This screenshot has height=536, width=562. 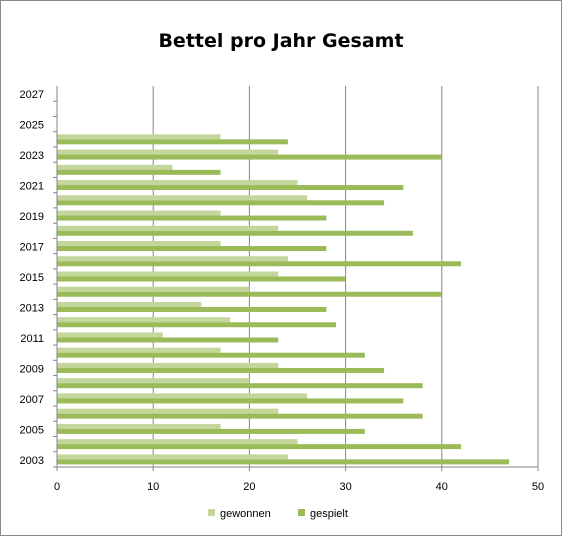 What do you see at coordinates (139, 172) in the screenshot?
I see `bar-gespielt-2022` at bounding box center [139, 172].